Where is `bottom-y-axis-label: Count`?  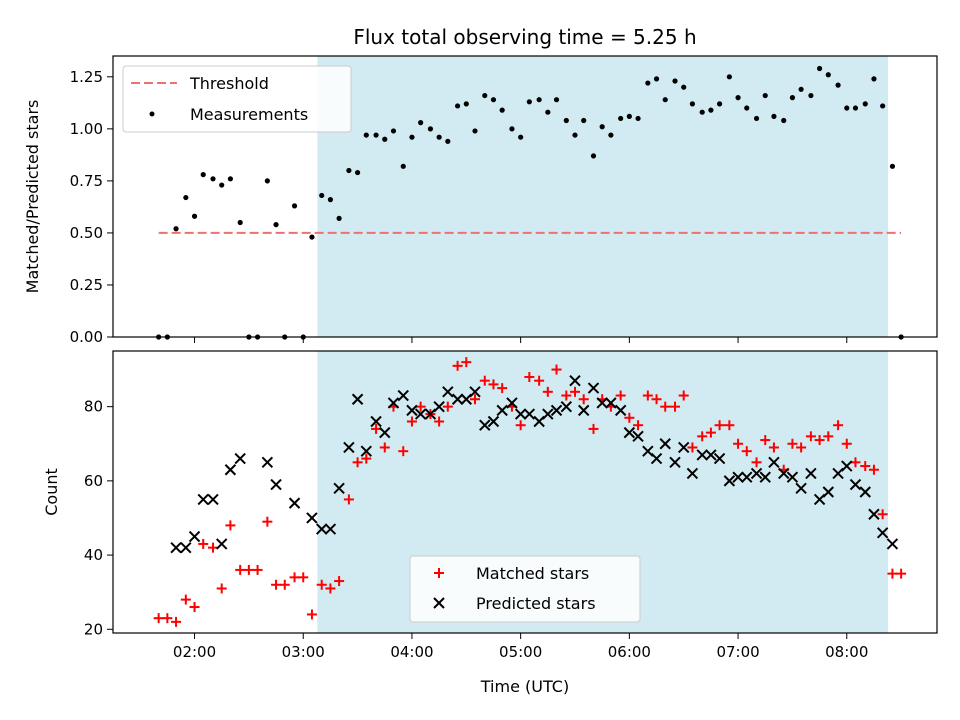 bottom-y-axis-label: Count is located at coordinates (51, 492).